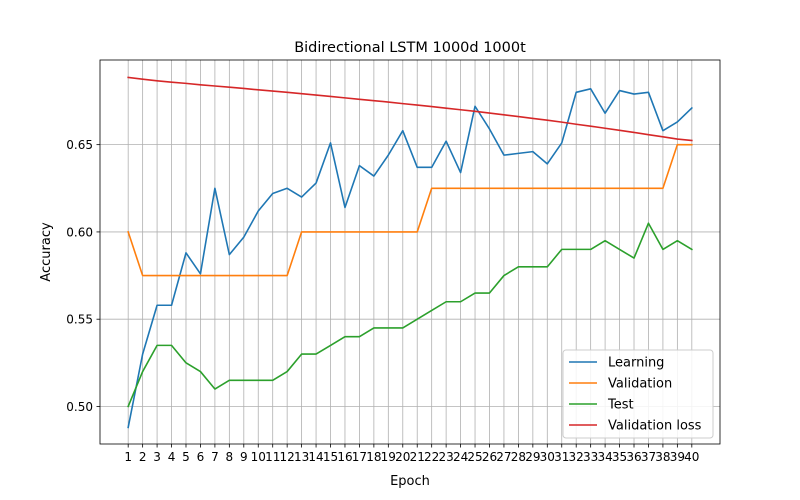 This screenshot has height=500, width=800. I want to click on x-tick-label: 1, so click(128, 457).